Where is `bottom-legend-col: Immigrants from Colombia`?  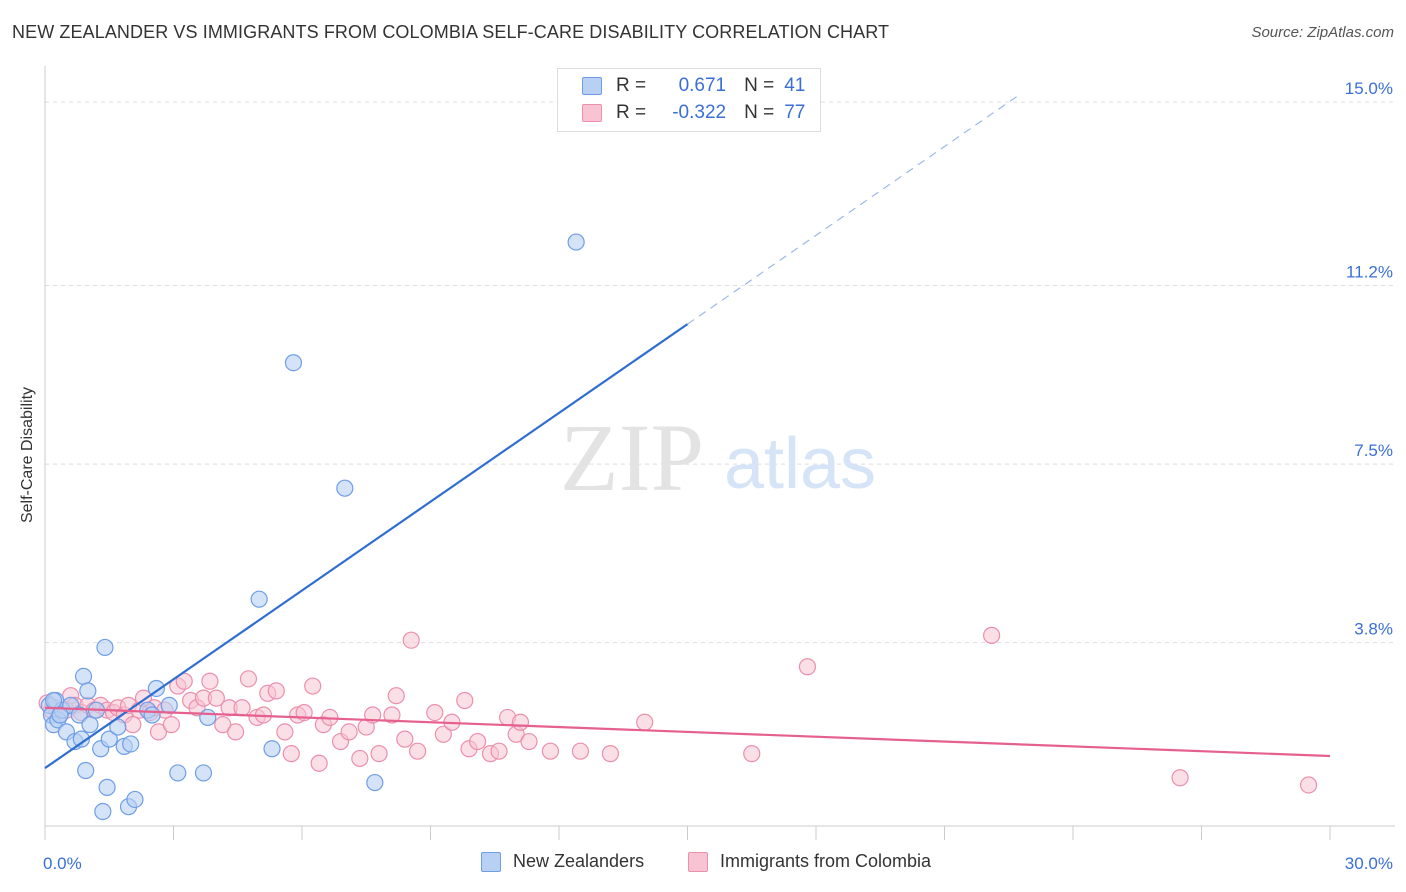 bottom-legend-col: Immigrants from Colombia is located at coordinates (809, 861).